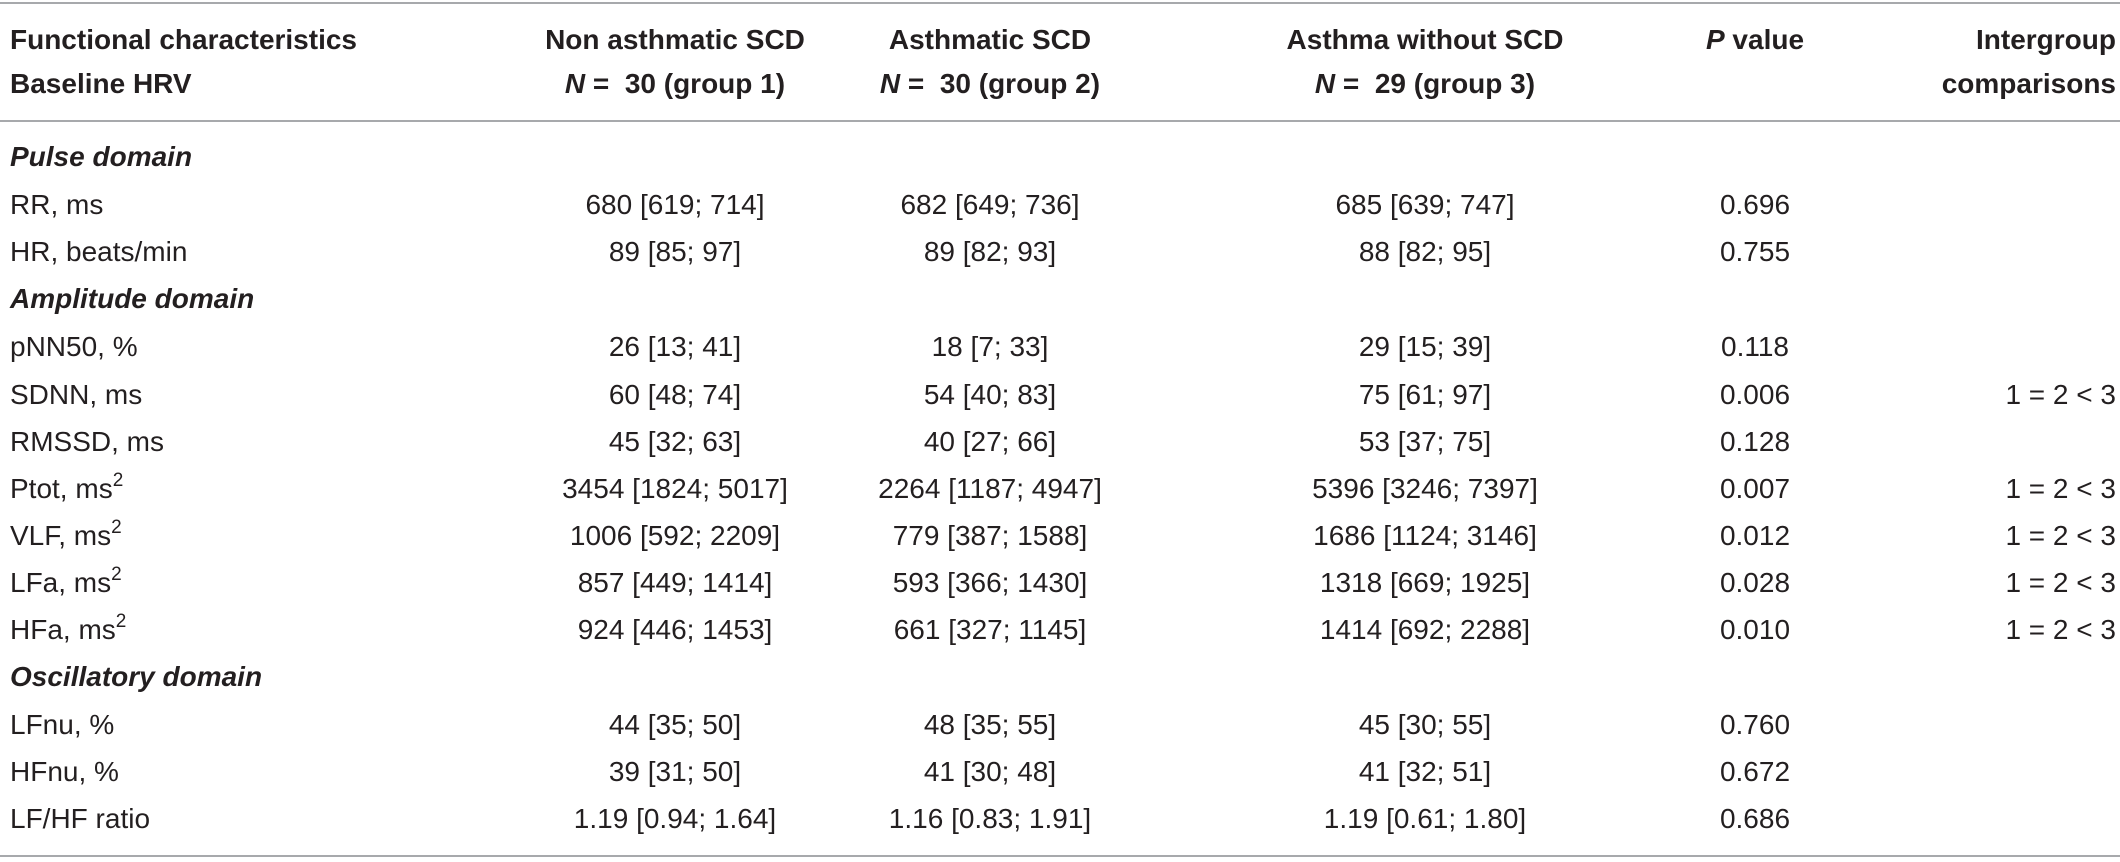 This screenshot has height=862, width=2120. Describe the element at coordinates (1755, 441) in the screenshot. I see `p-value: 0.128` at that location.